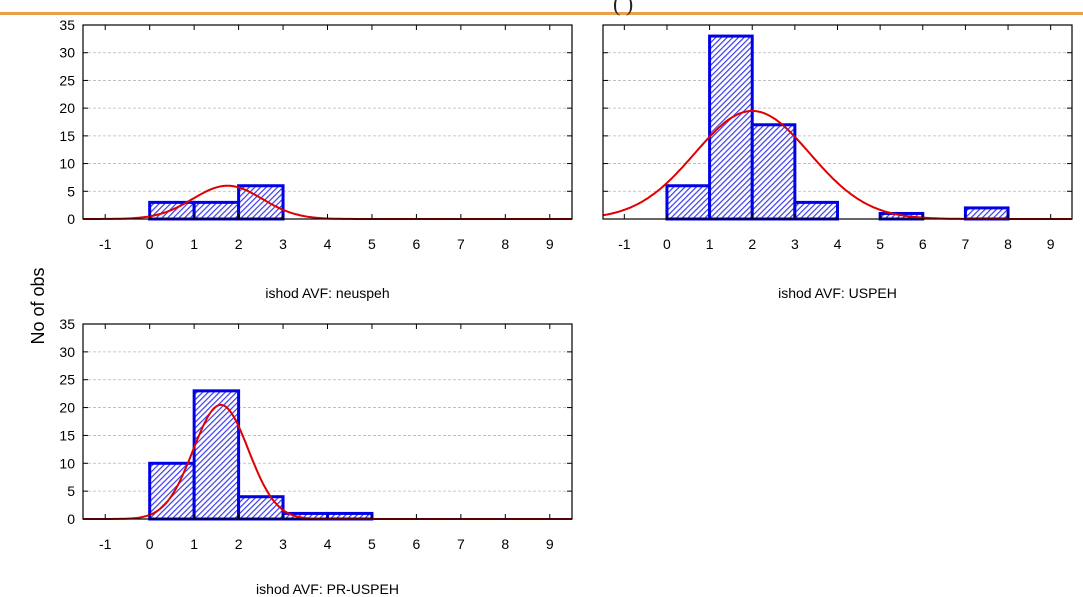  What do you see at coordinates (327, 122) in the screenshot?
I see `plot-frame` at bounding box center [327, 122].